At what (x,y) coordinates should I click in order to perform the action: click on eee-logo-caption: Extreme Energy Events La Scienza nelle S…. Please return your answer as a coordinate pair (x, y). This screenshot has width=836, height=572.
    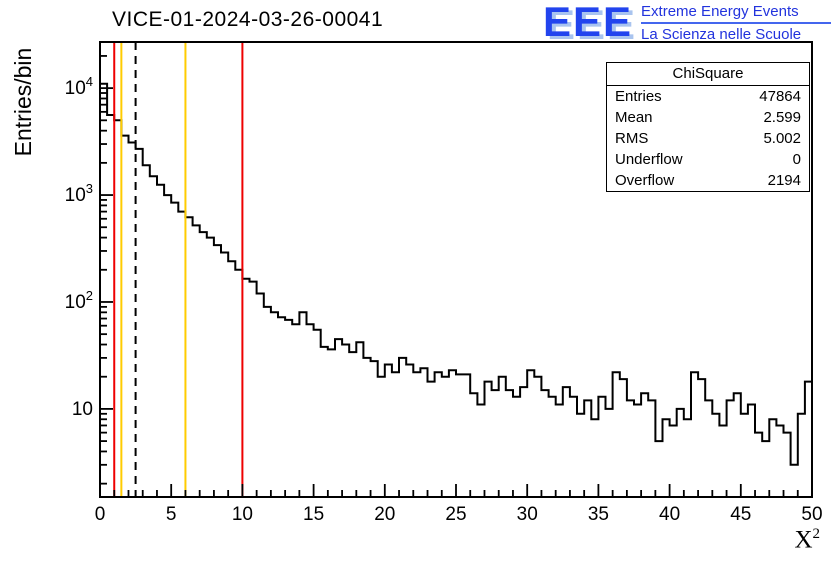
    Looking at the image, I should click on (736, 23).